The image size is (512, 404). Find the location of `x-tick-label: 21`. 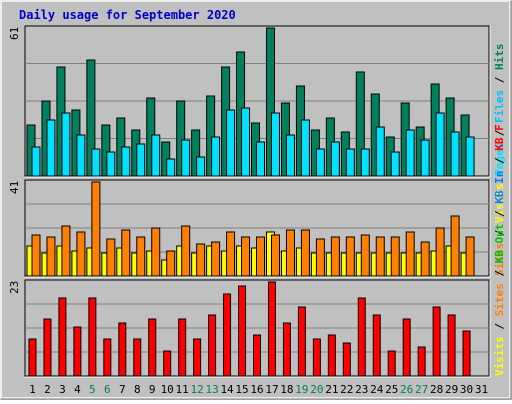

x-tick-label: 21 is located at coordinates (331, 389).